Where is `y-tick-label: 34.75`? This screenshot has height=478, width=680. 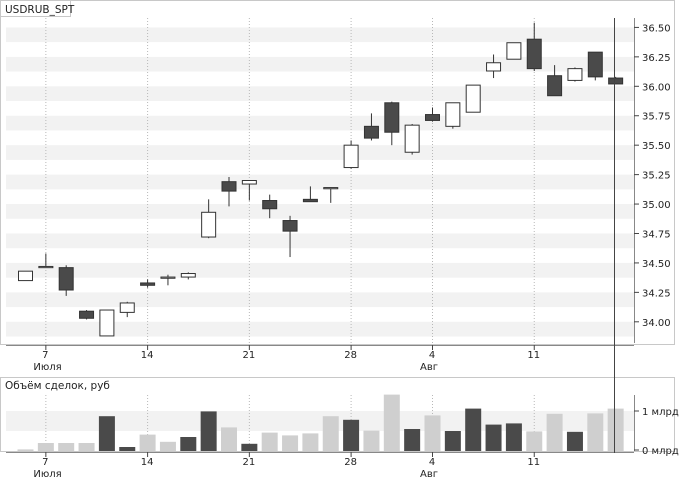
y-tick-label: 34.75 is located at coordinates (656, 234).